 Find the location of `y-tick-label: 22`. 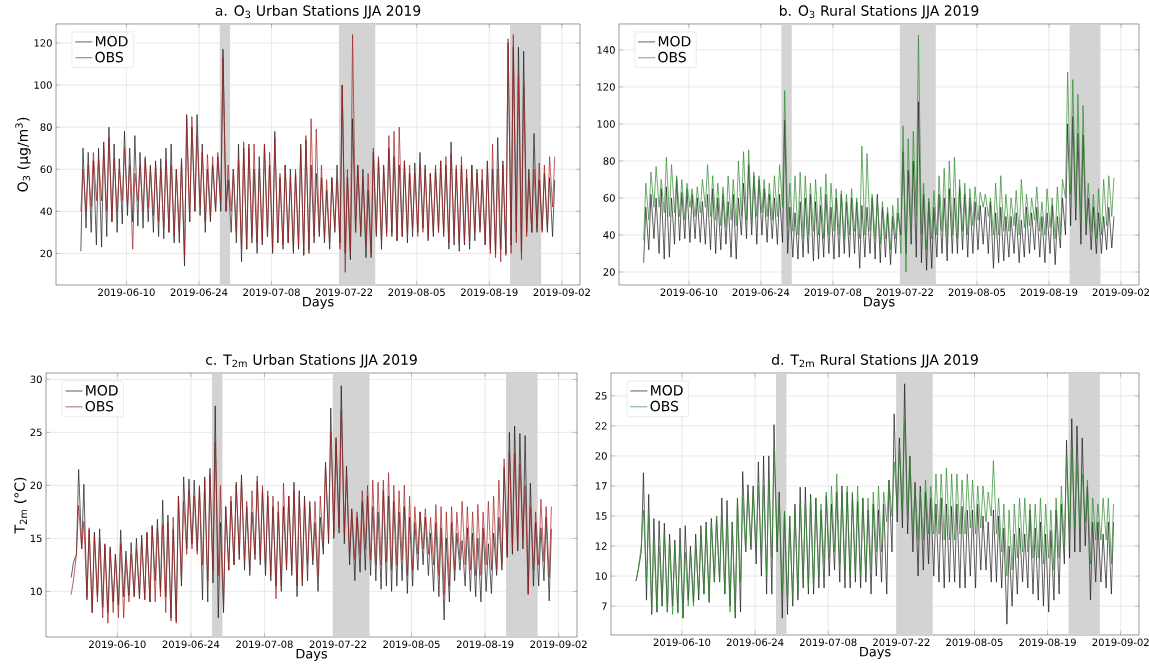

y-tick-label: 22 is located at coordinates (601, 426).